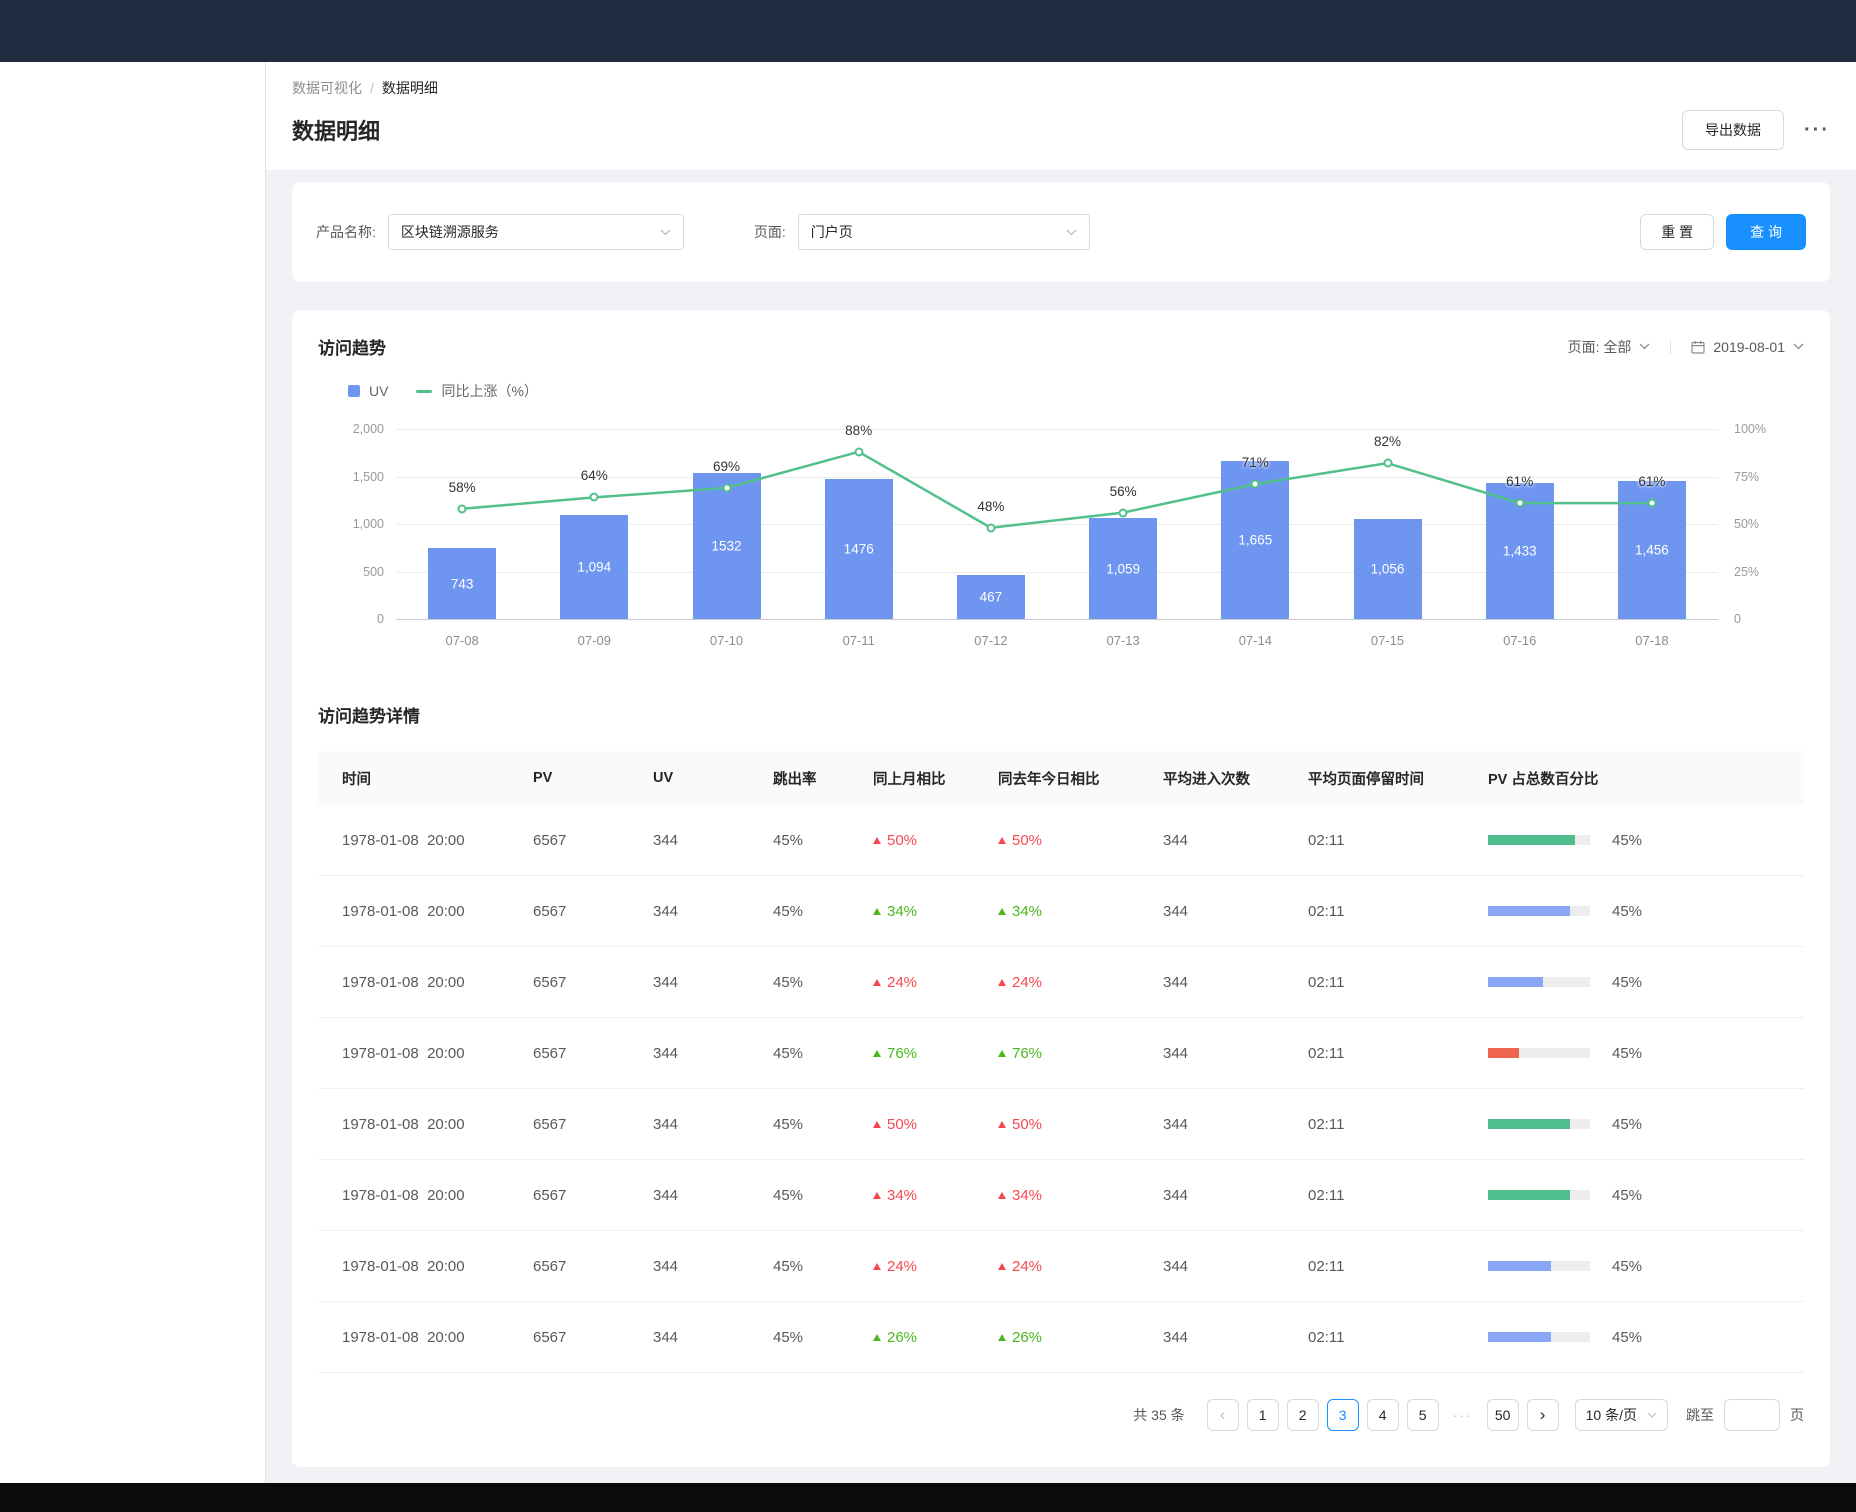 Image resolution: width=1856 pixels, height=1512 pixels. I want to click on progress-bar, so click(1539, 982).